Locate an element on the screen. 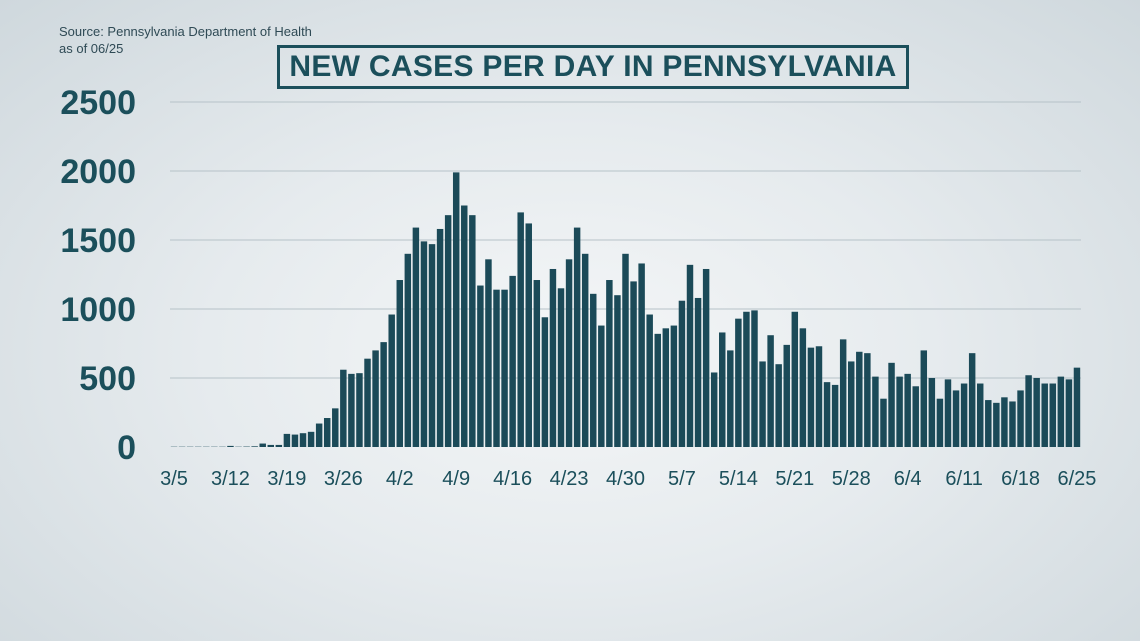  y-tick-label: 1000 is located at coordinates (98, 310).